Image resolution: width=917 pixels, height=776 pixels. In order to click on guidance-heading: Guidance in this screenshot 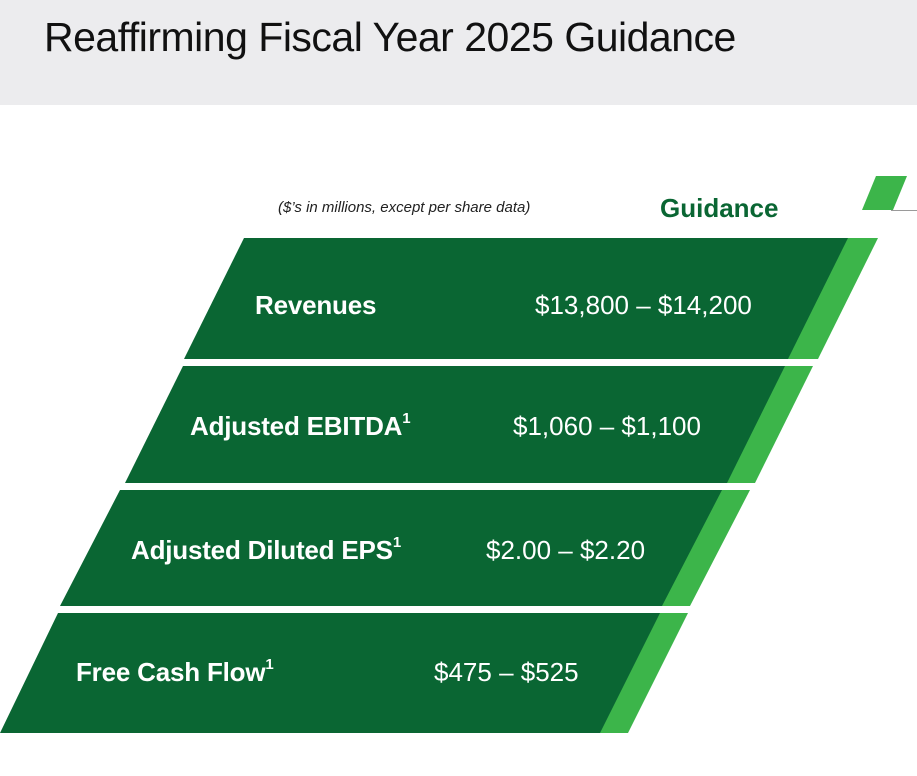, I will do `click(719, 208)`.